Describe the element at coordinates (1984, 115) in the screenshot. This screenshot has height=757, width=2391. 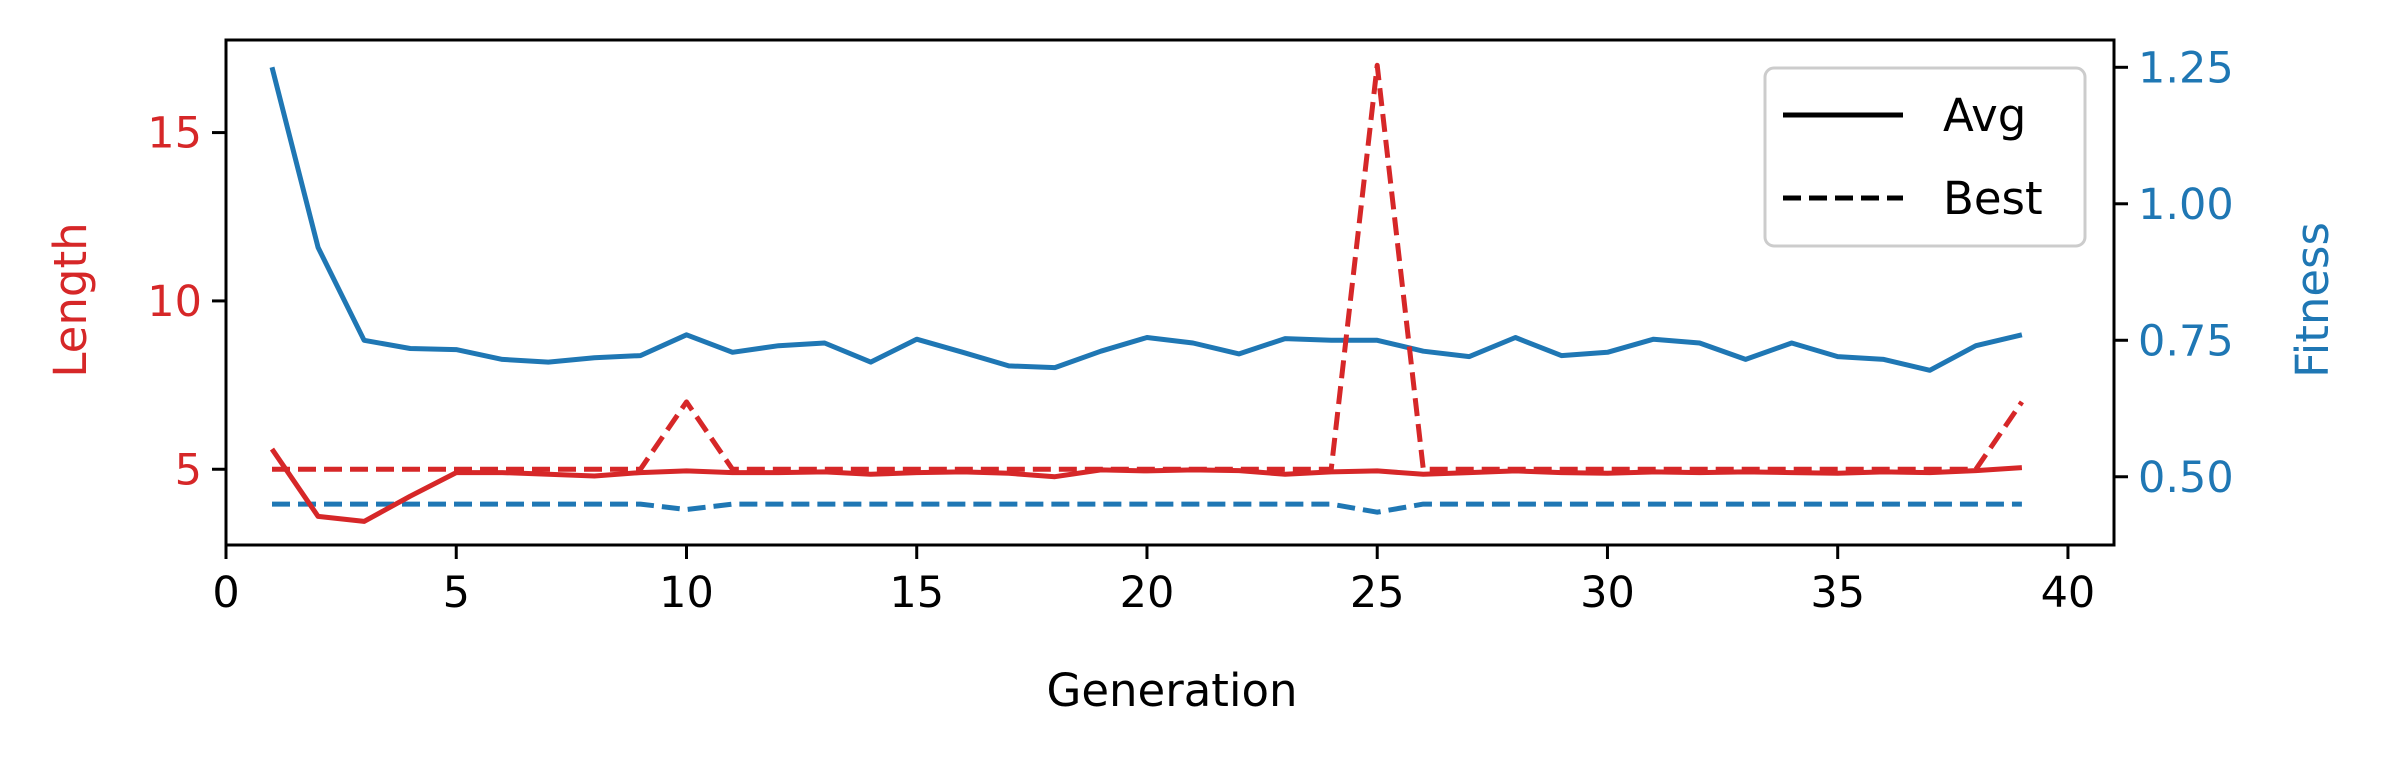
I see `legend-avg-label: Avg` at that location.